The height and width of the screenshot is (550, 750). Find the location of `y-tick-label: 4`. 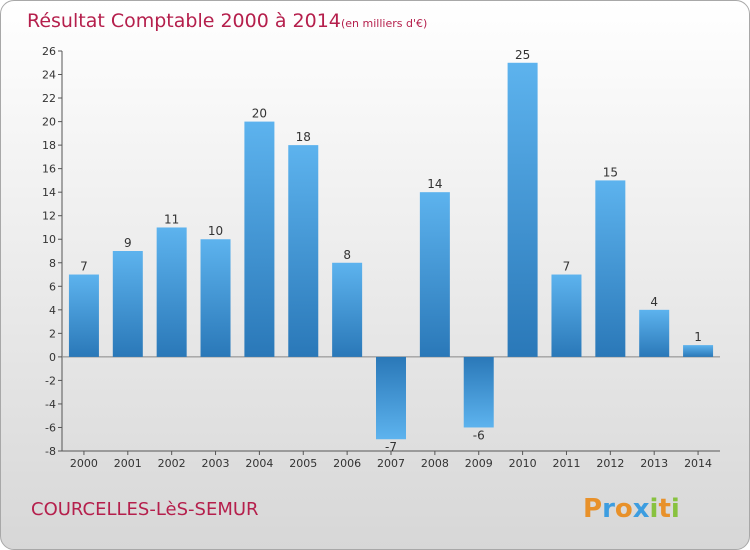

y-tick-label: 4 is located at coordinates (52, 310).